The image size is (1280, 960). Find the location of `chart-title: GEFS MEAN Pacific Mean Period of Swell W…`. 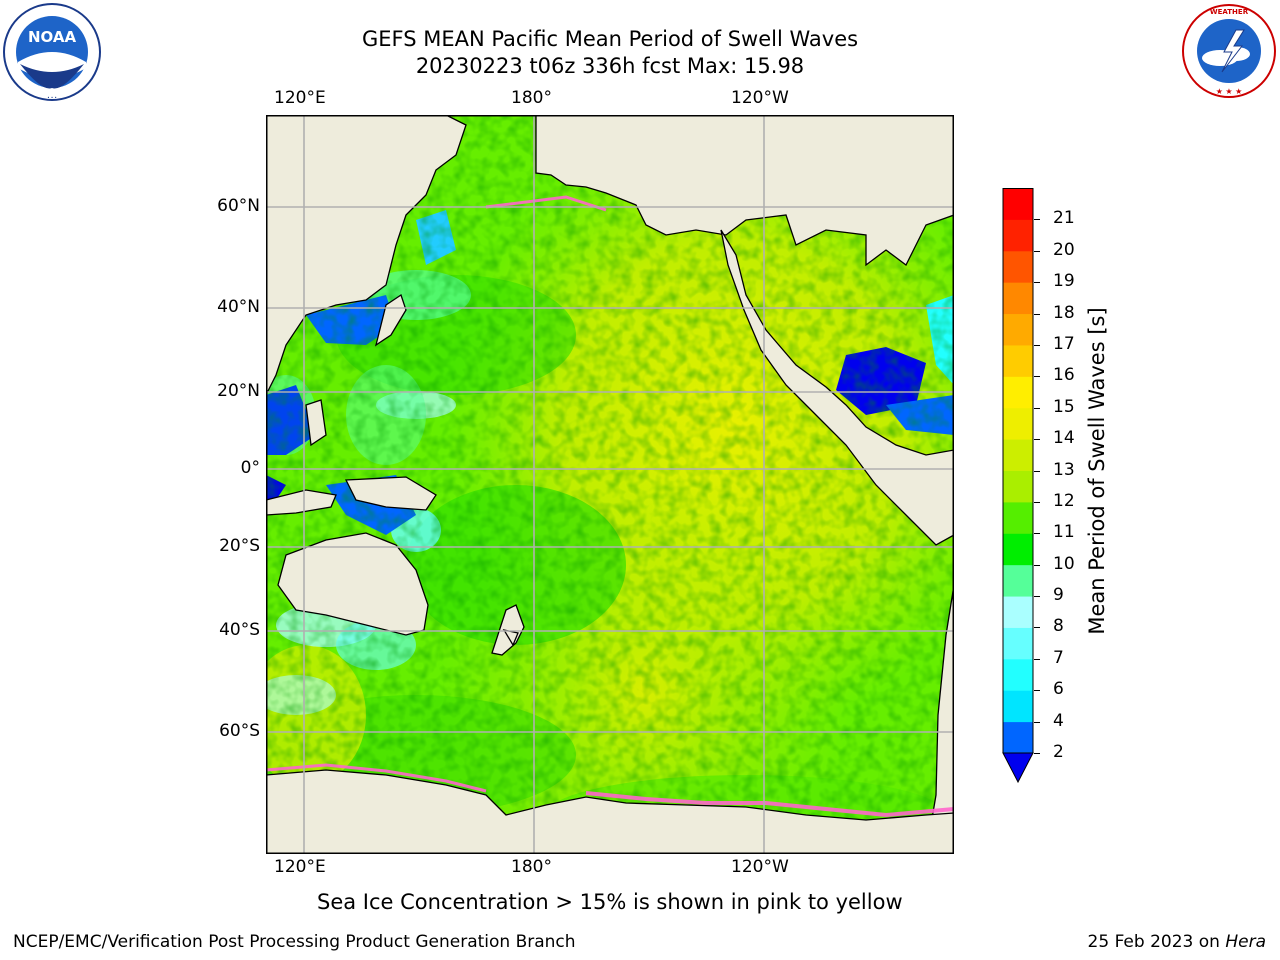

chart-title: GEFS MEAN Pacific Mean Period of Swell W… is located at coordinates (610, 39).